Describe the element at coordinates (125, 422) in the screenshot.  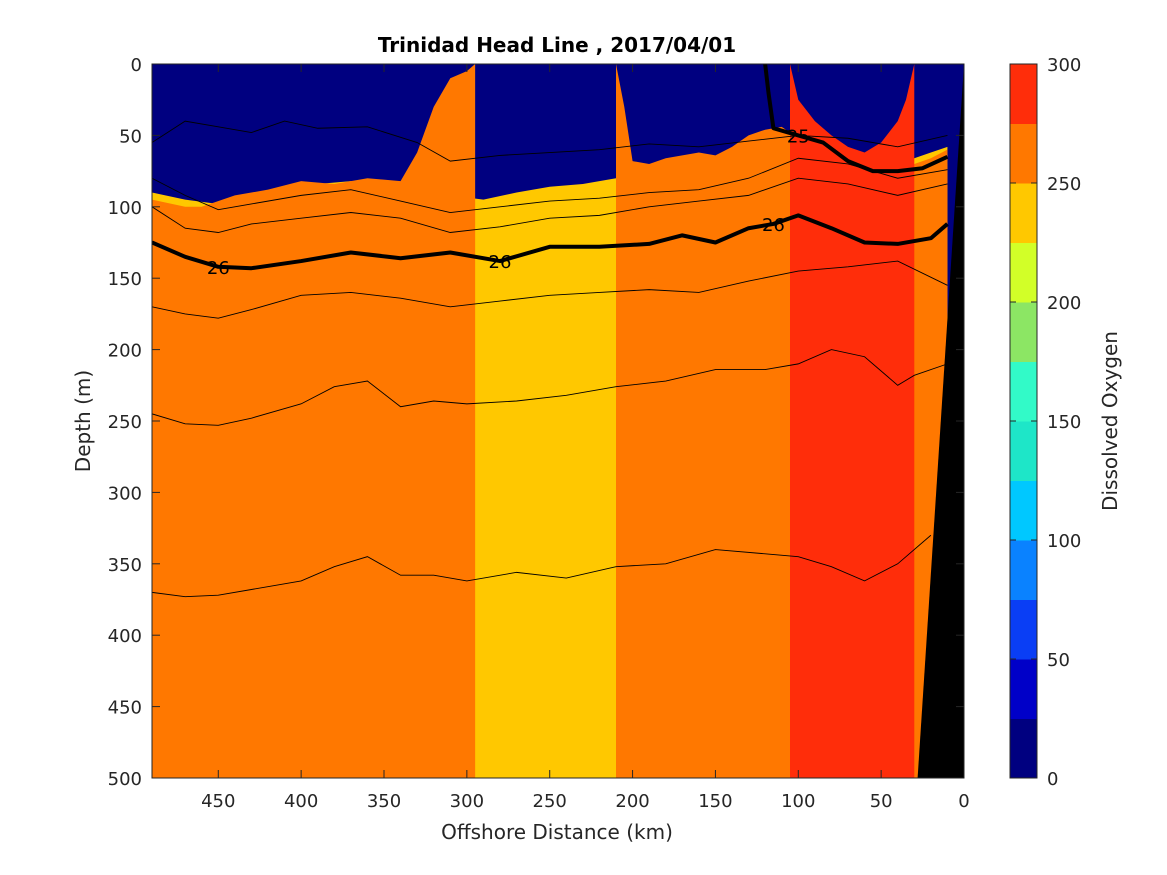
I see `y-tick-label: 250` at that location.